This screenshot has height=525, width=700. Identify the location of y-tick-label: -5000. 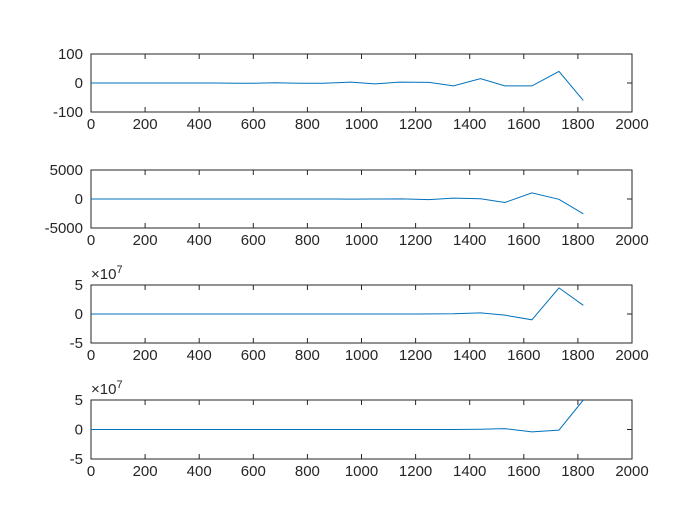
(64, 228).